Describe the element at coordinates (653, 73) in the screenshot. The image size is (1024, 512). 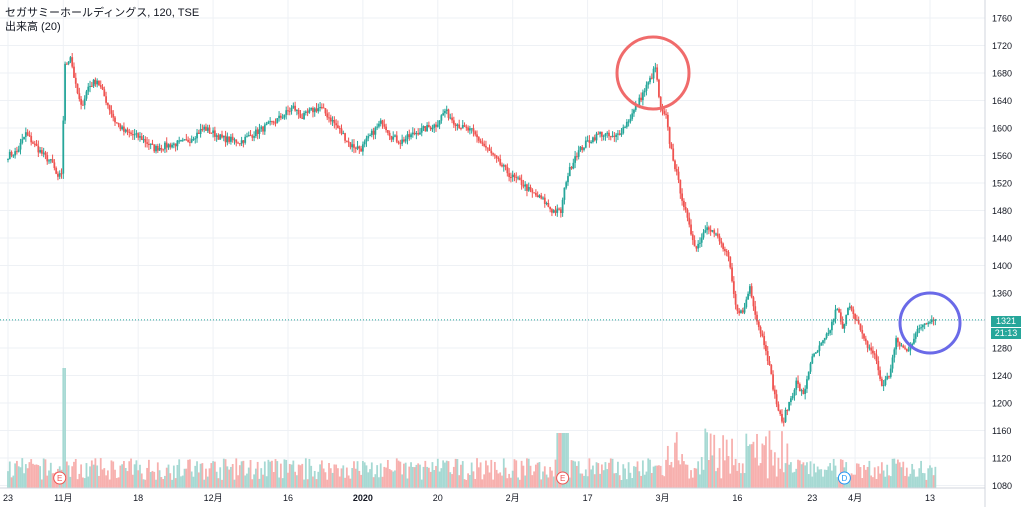
I see `red-highlight-circle` at that location.